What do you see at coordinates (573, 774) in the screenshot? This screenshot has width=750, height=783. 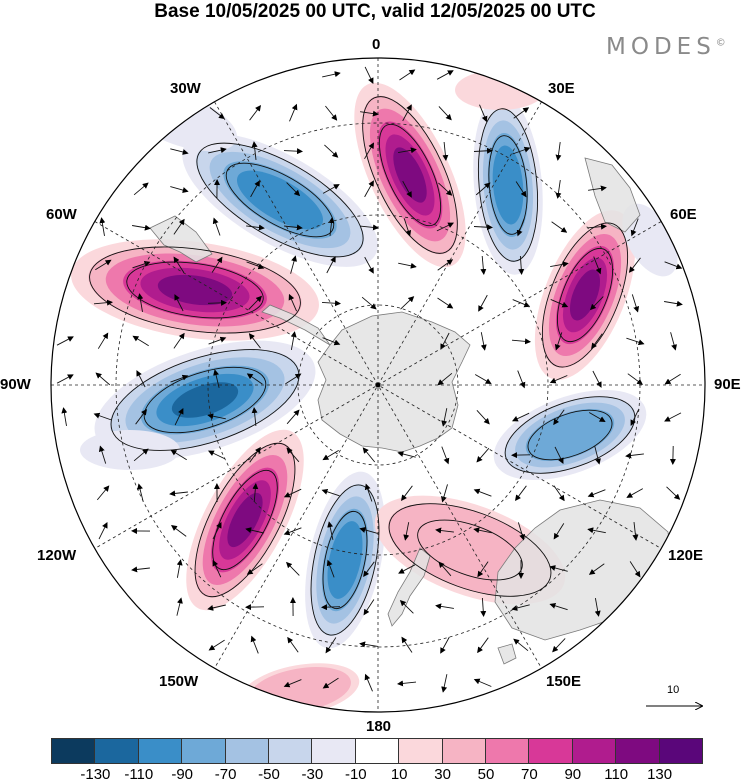 I see `colorbar-tick-label: 90` at bounding box center [573, 774].